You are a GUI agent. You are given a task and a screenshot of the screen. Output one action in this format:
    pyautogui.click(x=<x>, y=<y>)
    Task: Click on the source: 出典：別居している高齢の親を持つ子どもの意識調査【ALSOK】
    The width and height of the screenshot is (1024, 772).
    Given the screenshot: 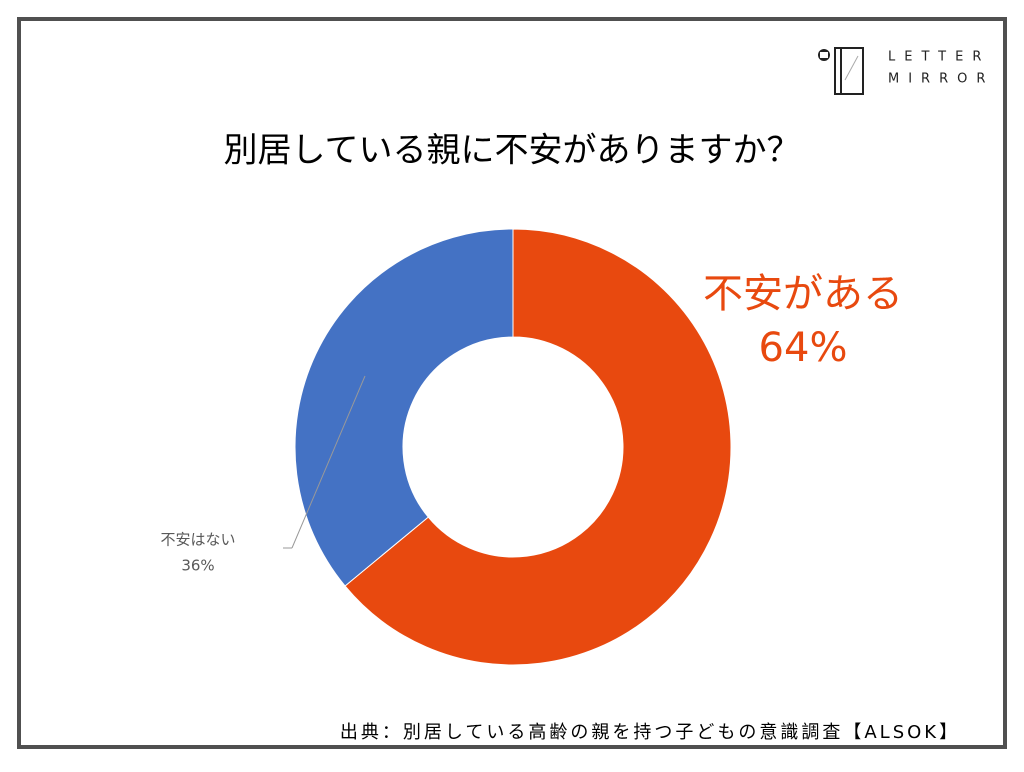 What is the action you would take?
    pyautogui.click(x=650, y=732)
    